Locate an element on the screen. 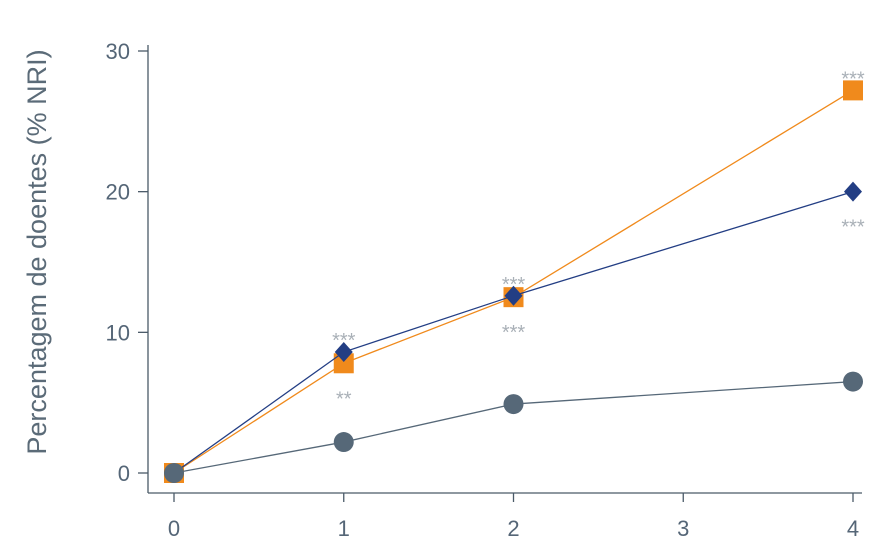 The width and height of the screenshot is (874, 547). y-tick-label: 20 is located at coordinates (118, 192).